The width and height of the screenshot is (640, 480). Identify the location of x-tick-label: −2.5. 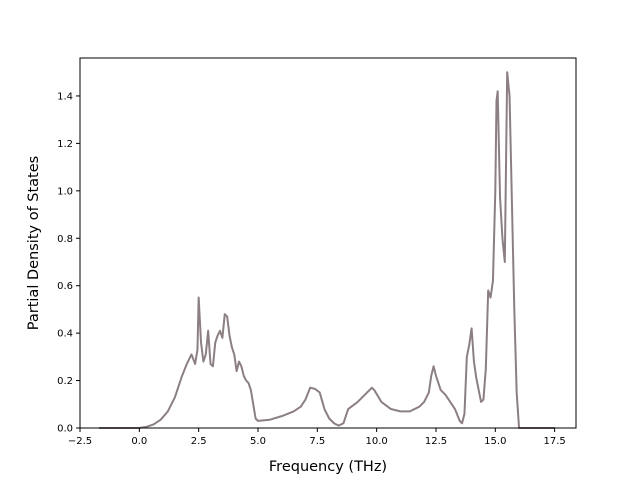
(80, 441).